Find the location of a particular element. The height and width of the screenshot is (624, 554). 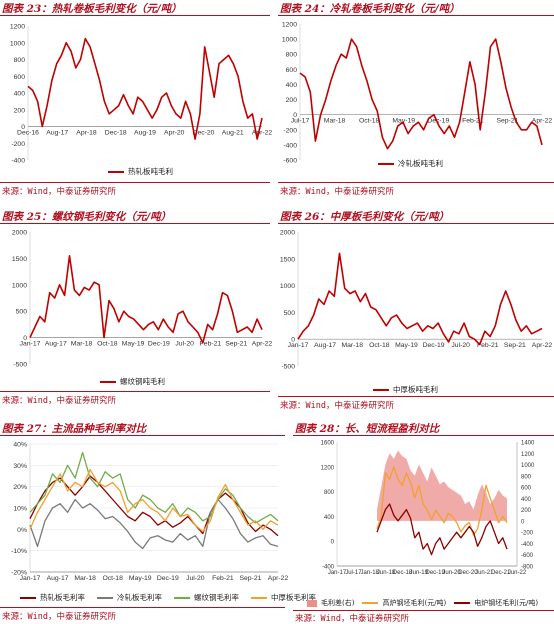

x-tick-label: Dec-20 is located at coordinates (204, 133).